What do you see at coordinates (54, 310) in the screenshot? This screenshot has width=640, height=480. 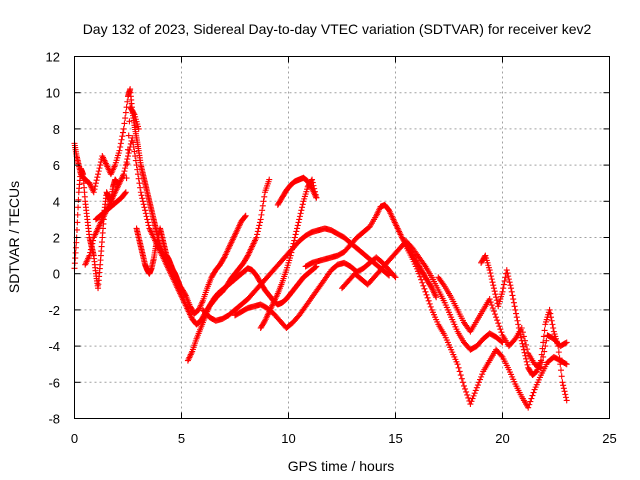 I see `y-tick-label: -2` at bounding box center [54, 310].